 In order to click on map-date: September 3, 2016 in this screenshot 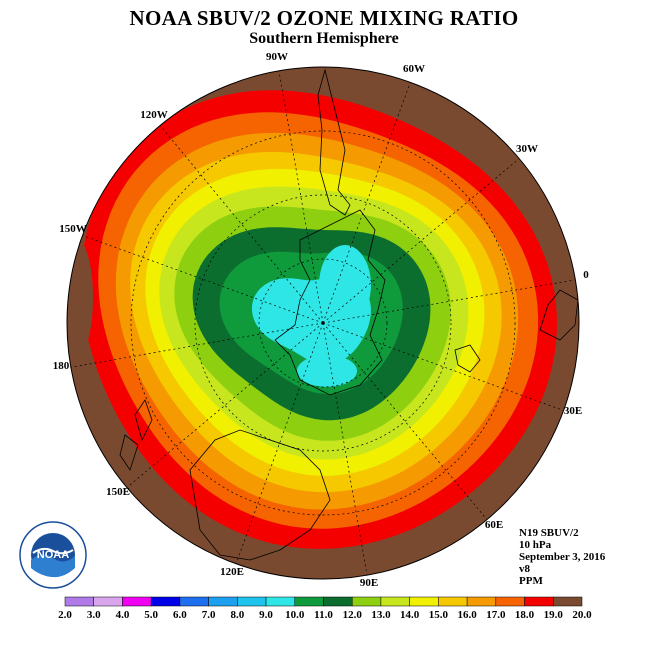, I will do `click(562, 557)`.